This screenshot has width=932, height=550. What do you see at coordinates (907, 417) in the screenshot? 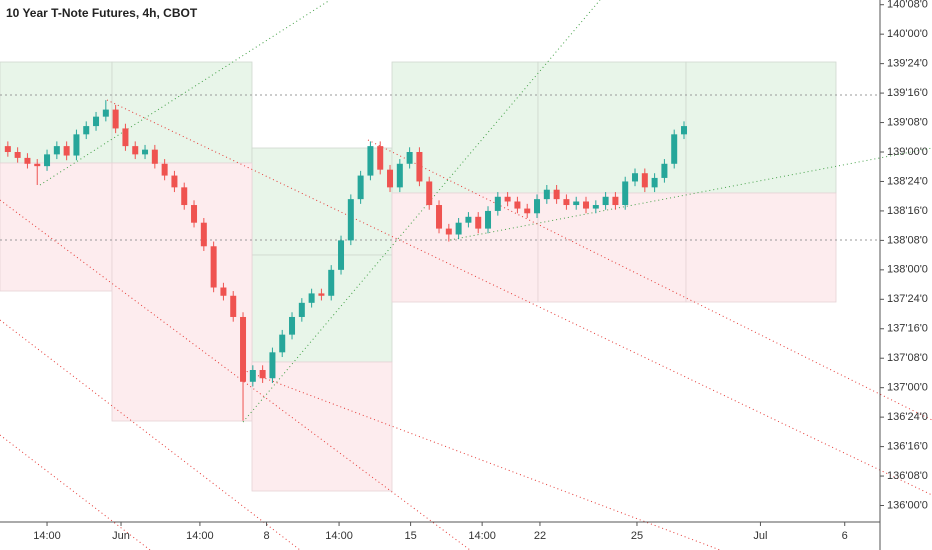
I see `y-tick-label: 136'24'0` at bounding box center [907, 417].